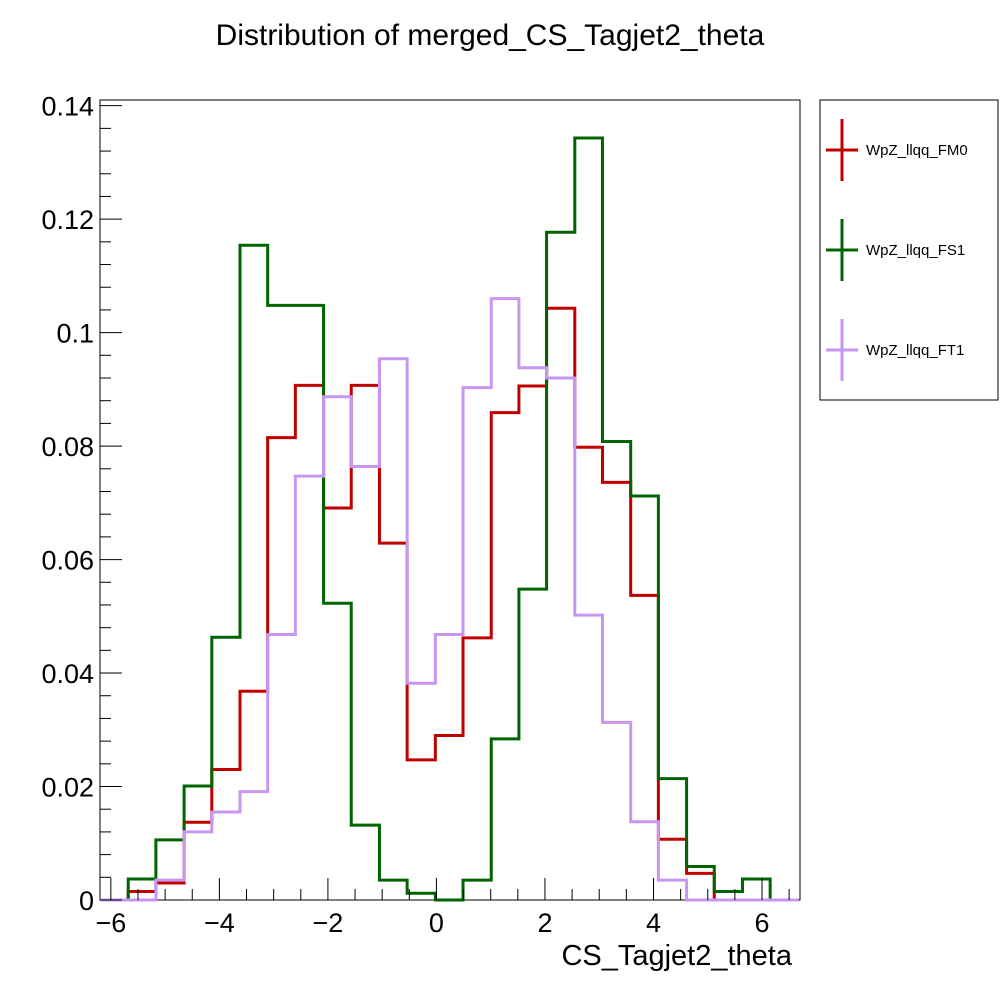 This screenshot has height=1000, width=1000. Describe the element at coordinates (544, 923) in the screenshot. I see `x-tick-label: 2` at that location.